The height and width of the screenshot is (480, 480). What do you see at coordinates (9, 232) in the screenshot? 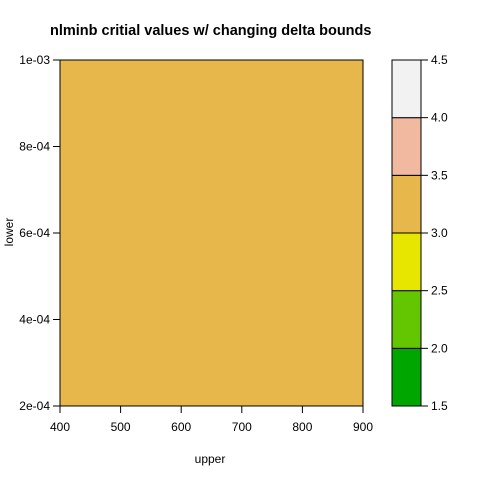
I see `y-axis-label: lower` at bounding box center [9, 232].